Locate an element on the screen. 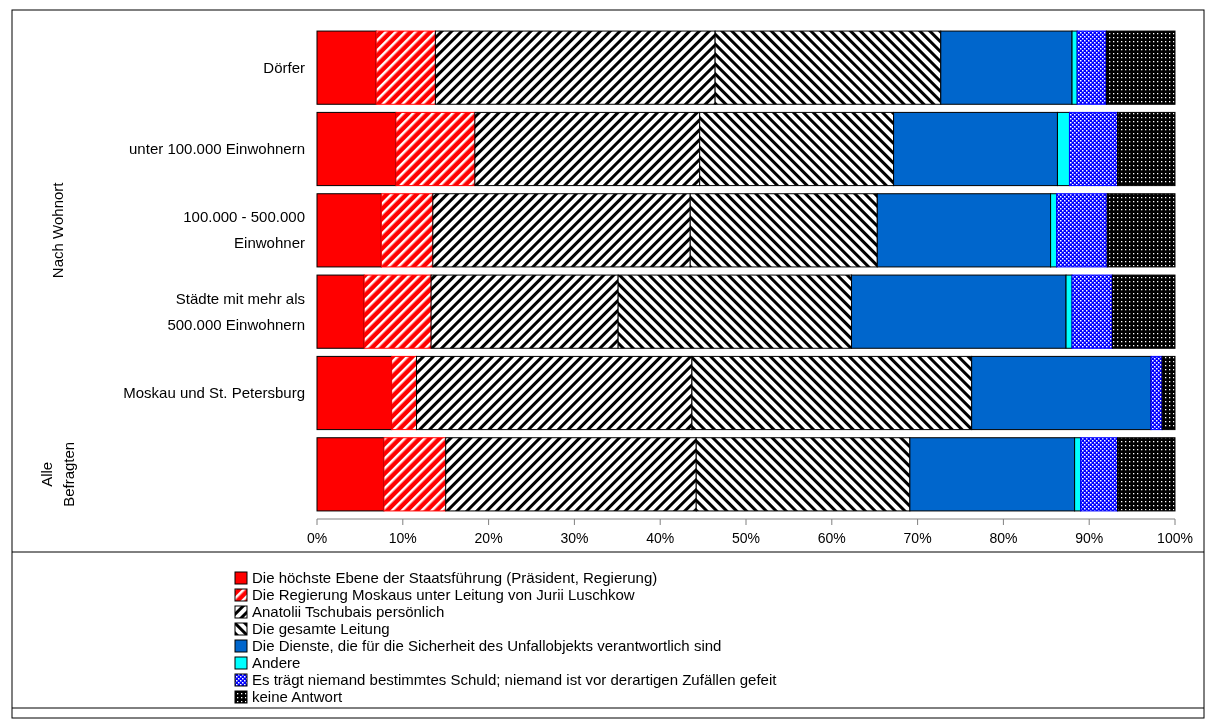 The image size is (1209, 724). y-tick-label: 100.000 - 500.000 Einwohner is located at coordinates (244, 230).